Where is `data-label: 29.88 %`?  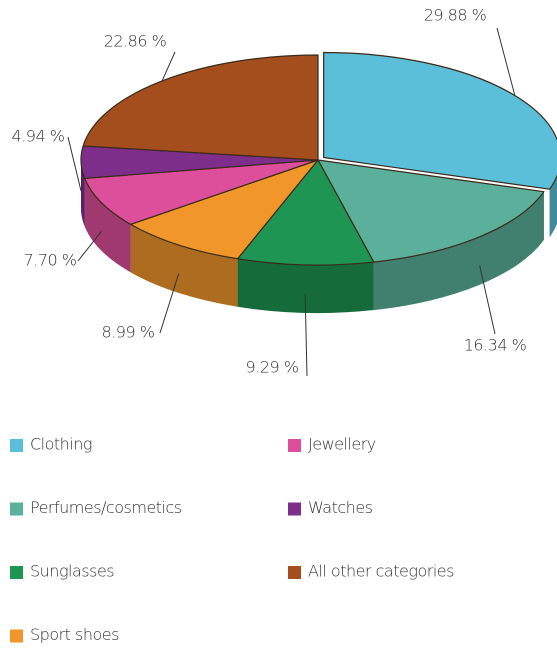
data-label: 29.88 % is located at coordinates (455, 15).